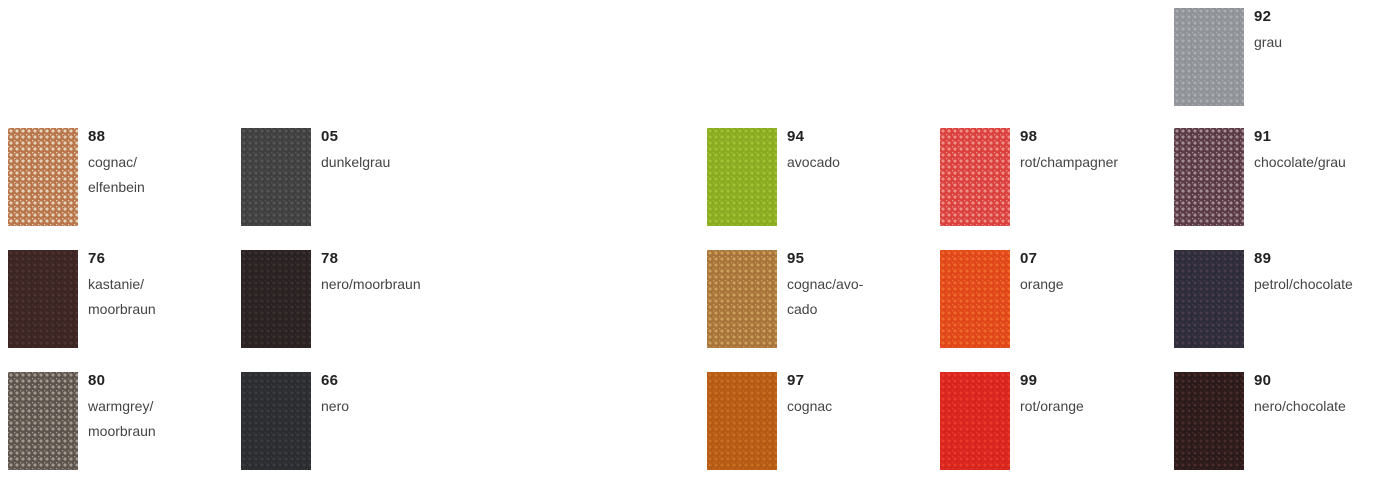 The width and height of the screenshot is (1379, 482). What do you see at coordinates (810, 406) in the screenshot?
I see `swatch-name: cognac` at bounding box center [810, 406].